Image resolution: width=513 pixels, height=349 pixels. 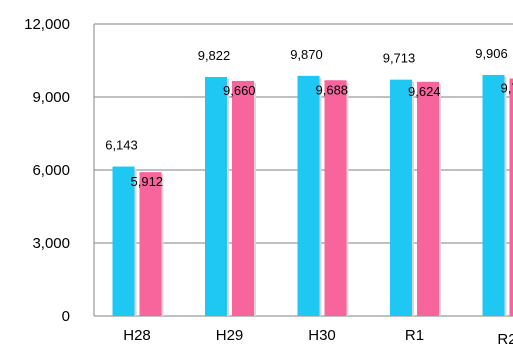 What do you see at coordinates (505, 339) in the screenshot?
I see `x-tick-label: R2` at bounding box center [505, 339].